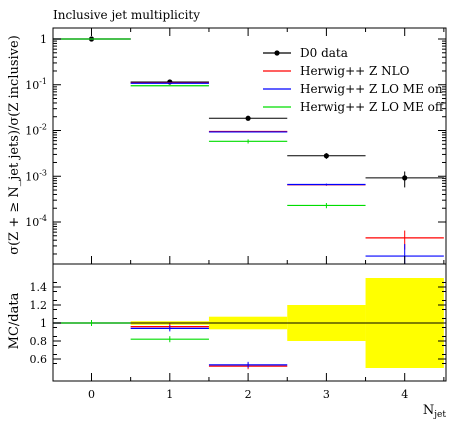 The width and height of the screenshot is (461, 422). I want to click on x-axis-title: Njet, so click(434, 411).